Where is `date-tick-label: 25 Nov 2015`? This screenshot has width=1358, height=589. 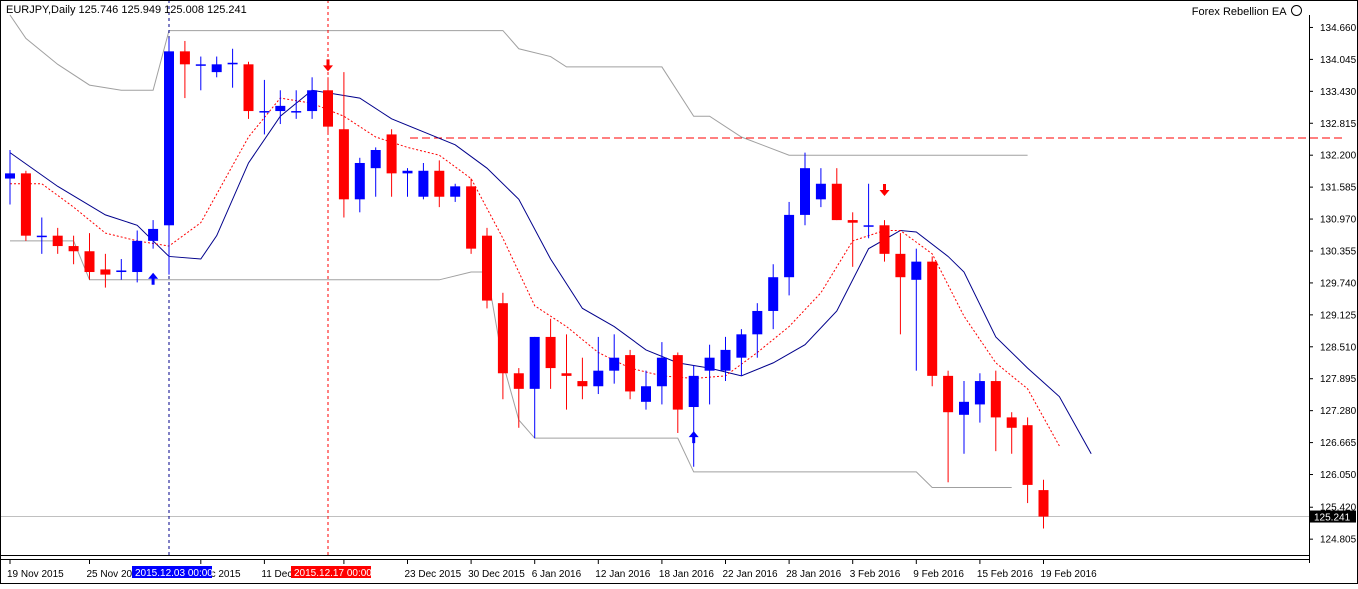 date-tick-label: 25 Nov 2015 is located at coordinates (115, 574).